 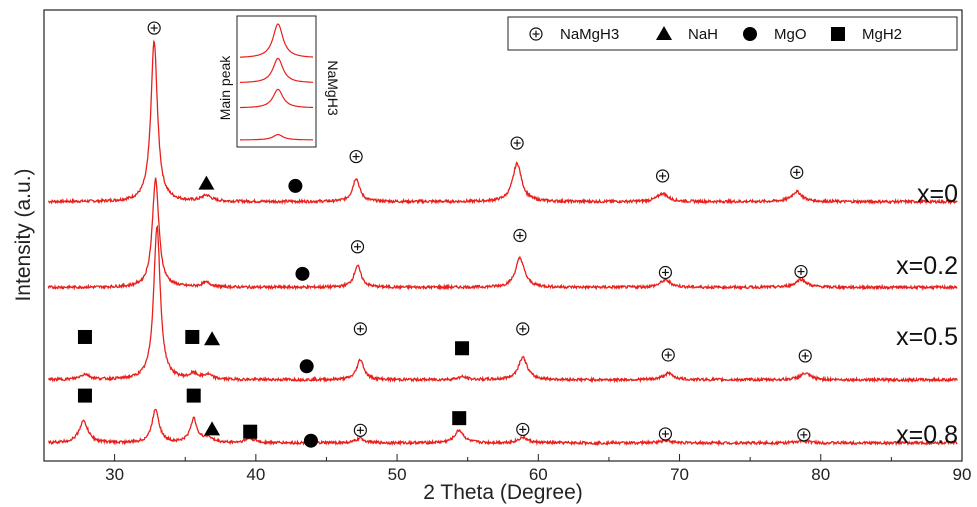 I want to click on marker-nah-x=0.8, so click(x=212, y=428).